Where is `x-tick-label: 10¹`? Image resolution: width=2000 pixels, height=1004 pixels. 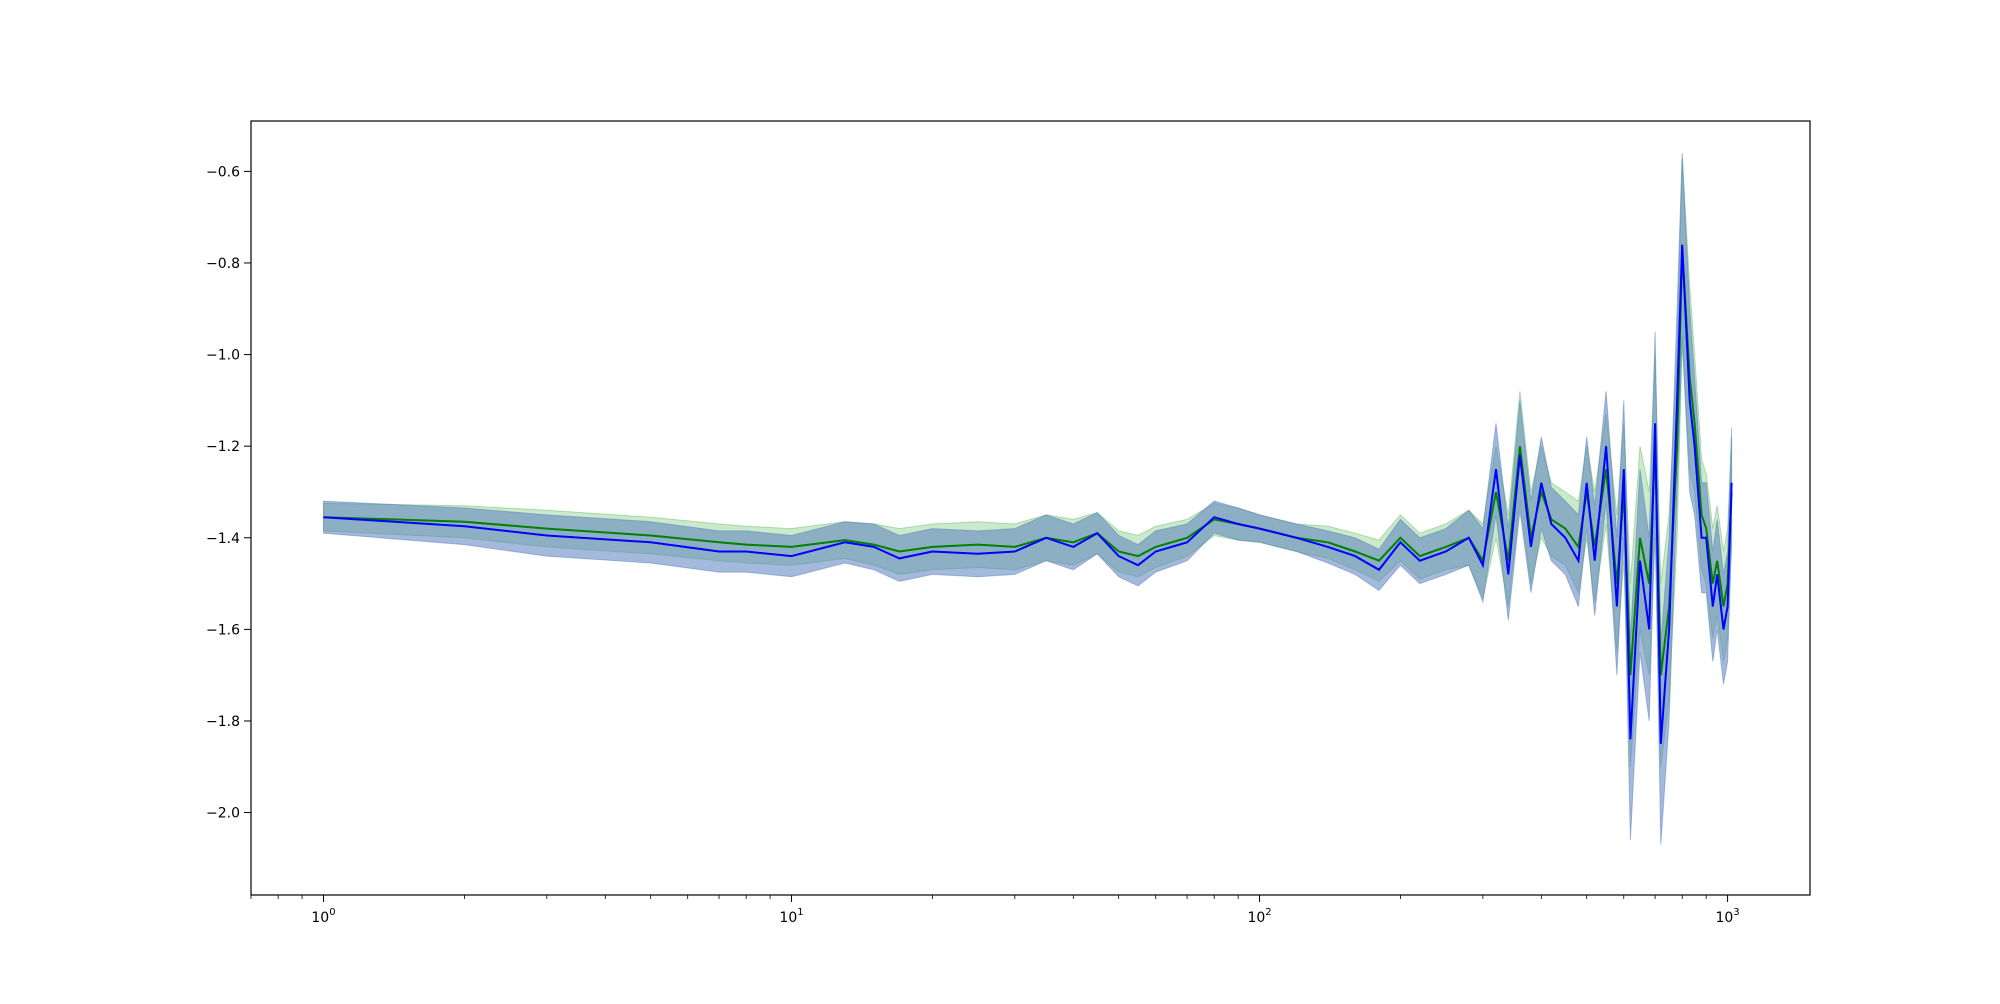 x-tick-label: 10¹ is located at coordinates (791, 916).